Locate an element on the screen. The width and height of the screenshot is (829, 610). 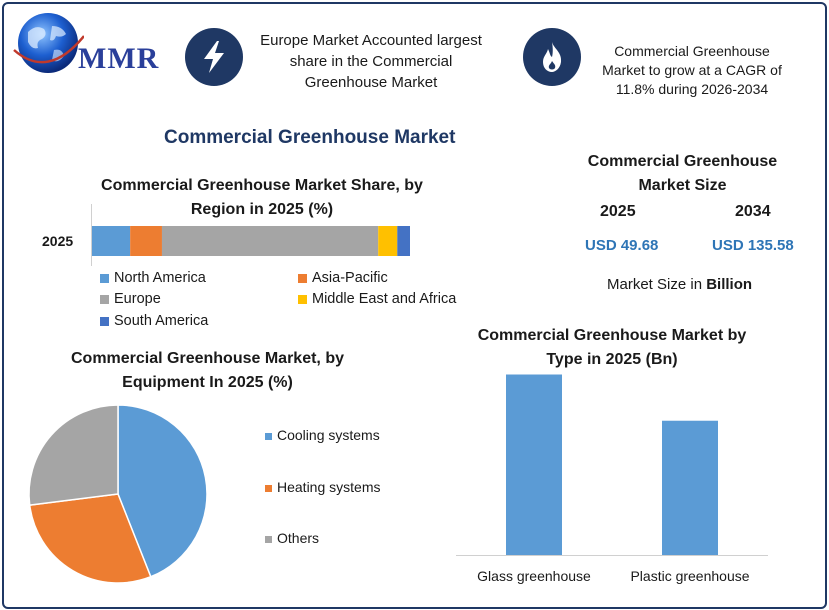
region-legend-item-europe: Europe is located at coordinates (130, 299).